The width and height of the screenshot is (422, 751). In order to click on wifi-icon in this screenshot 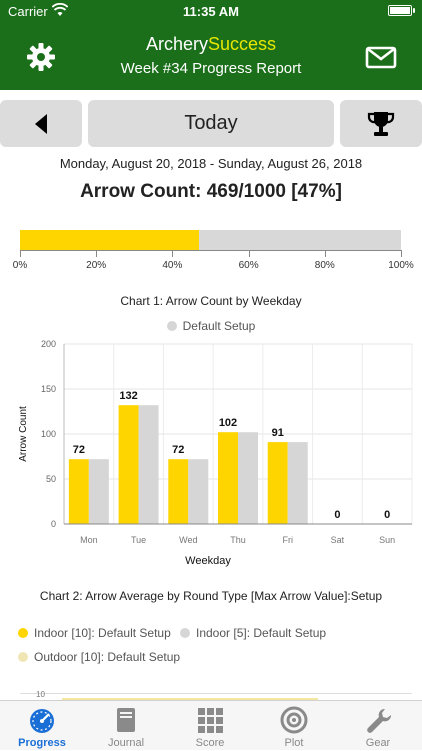, I will do `click(60, 9)`.